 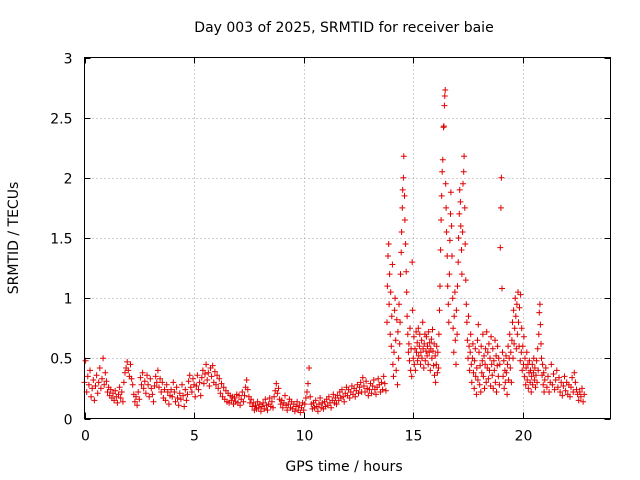 I want to click on y-axis-label: SRMTID / TECUs, so click(x=14, y=238).